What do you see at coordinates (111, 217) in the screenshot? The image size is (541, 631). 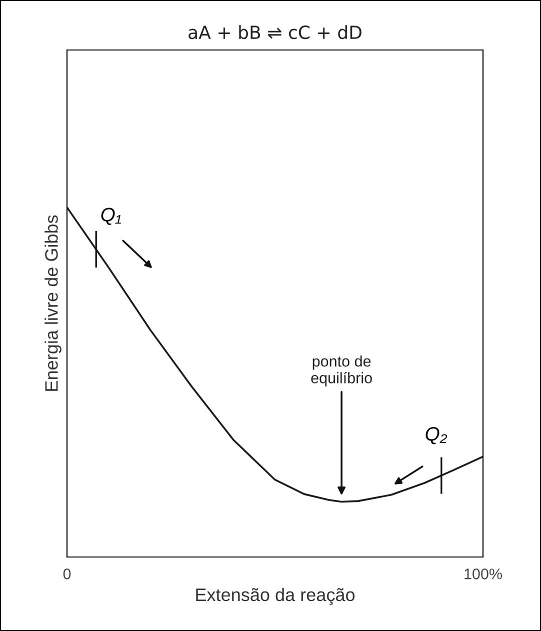 I see `annotation: Q₁` at bounding box center [111, 217].